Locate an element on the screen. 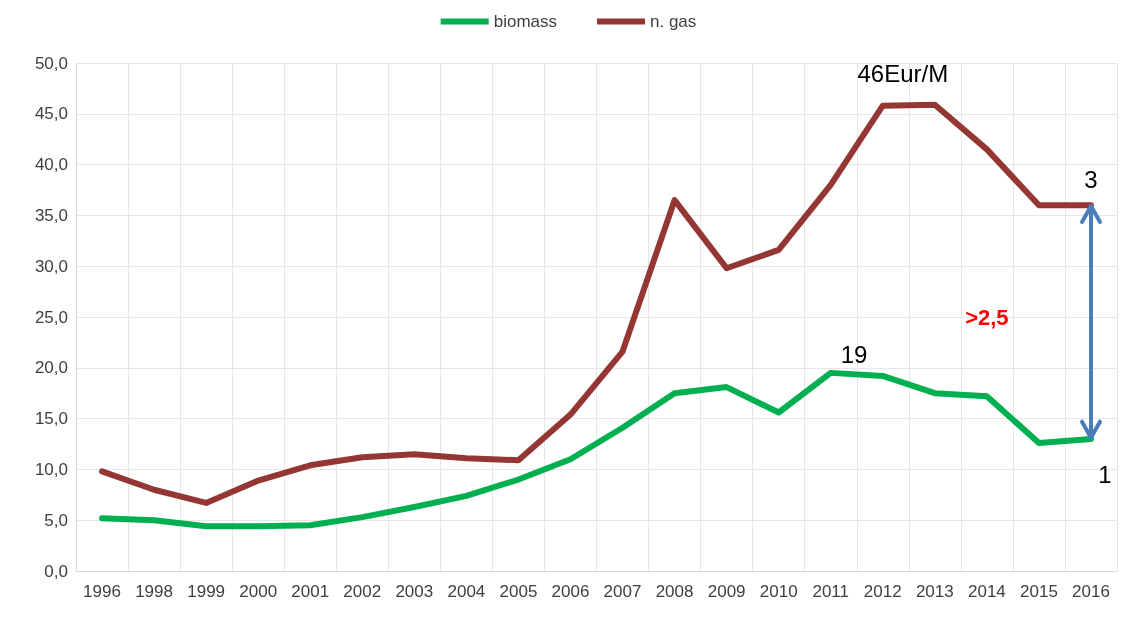  x-tick-label: 1996 is located at coordinates (102, 591).